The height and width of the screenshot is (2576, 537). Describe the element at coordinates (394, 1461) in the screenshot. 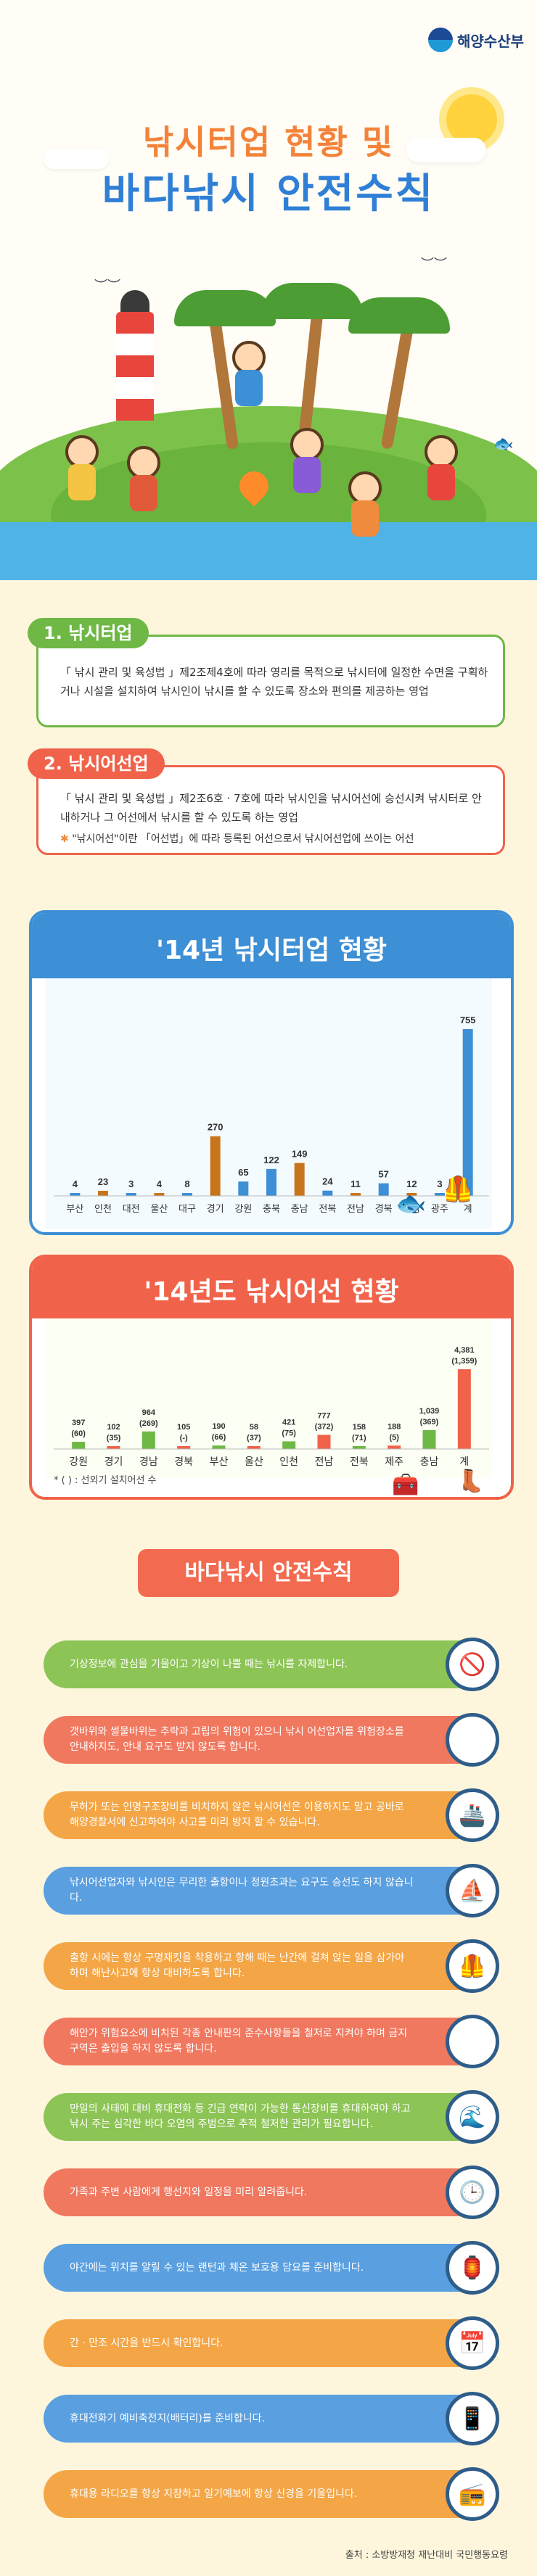

I see `category-label: 제주` at that location.